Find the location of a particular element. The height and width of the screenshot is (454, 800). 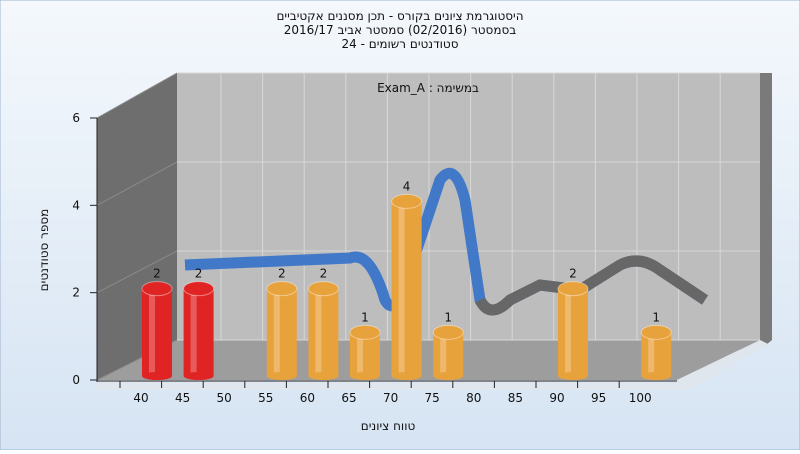

x-tick-label: 80 is located at coordinates (473, 398).